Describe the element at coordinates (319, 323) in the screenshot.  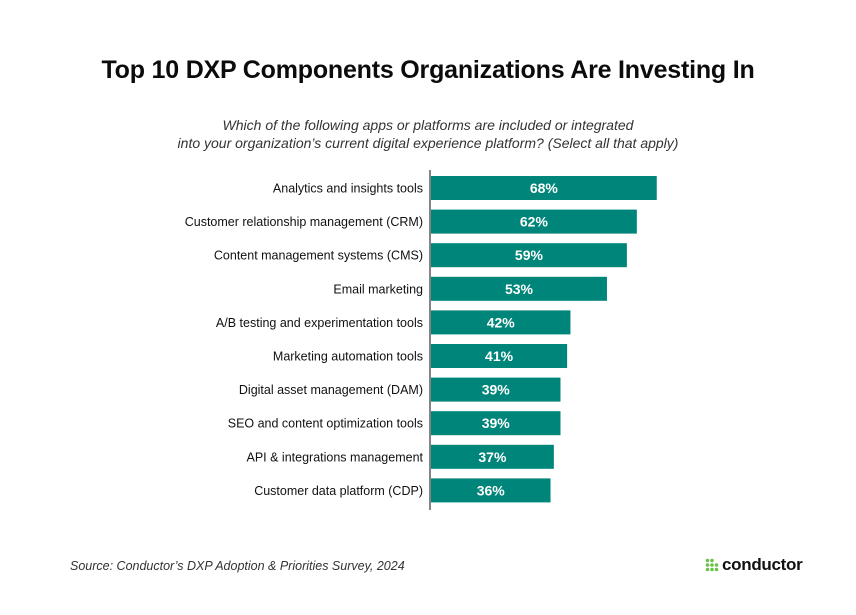
I see `category-label: A/B testing and experimentation tools` at that location.